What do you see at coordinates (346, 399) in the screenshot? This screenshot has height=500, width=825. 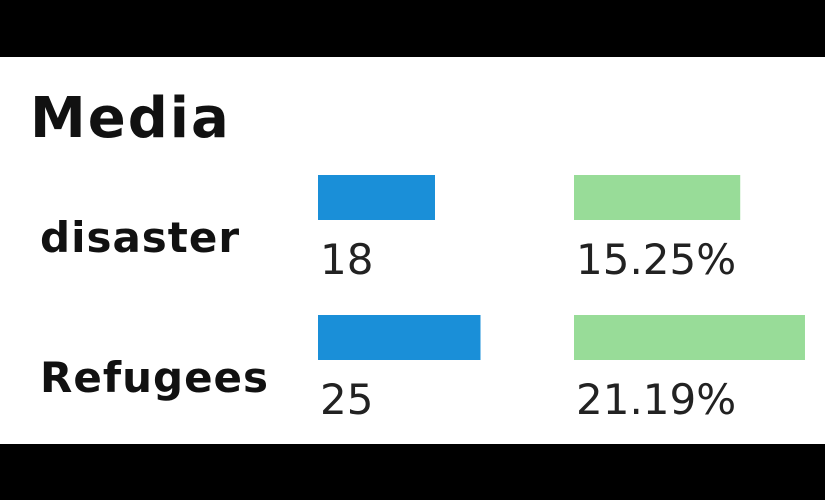 I see `data-label-s0-1: 25` at bounding box center [346, 399].